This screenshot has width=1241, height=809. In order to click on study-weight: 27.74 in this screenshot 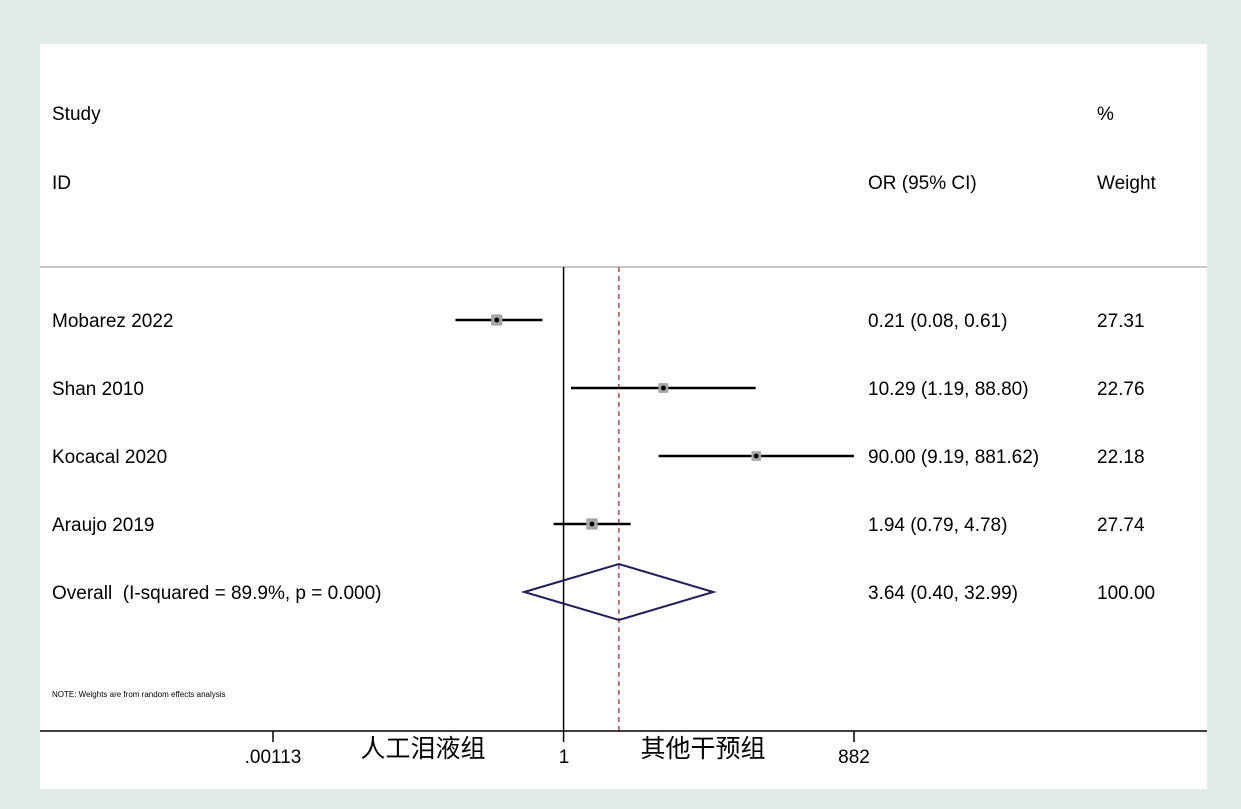, I will do `click(1121, 525)`.